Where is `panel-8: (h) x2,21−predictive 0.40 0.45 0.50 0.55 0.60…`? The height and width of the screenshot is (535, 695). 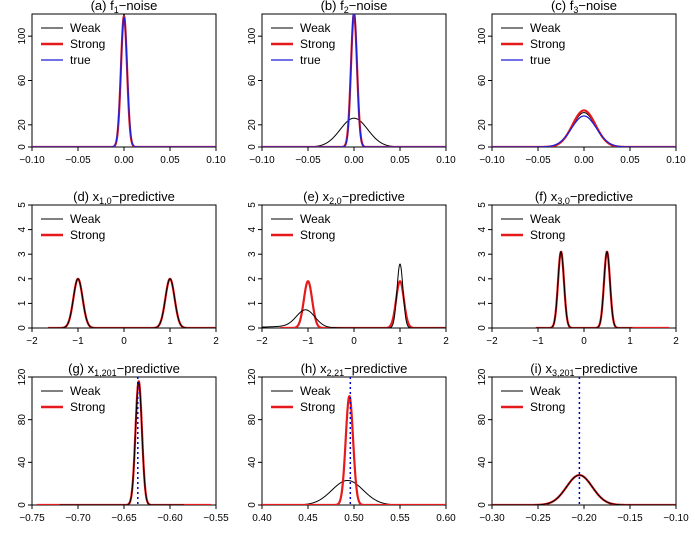
panel-8: (h) x2,21−predictive 0.40 0.45 0.50 0.55 0.60… is located at coordinates (351, 442).